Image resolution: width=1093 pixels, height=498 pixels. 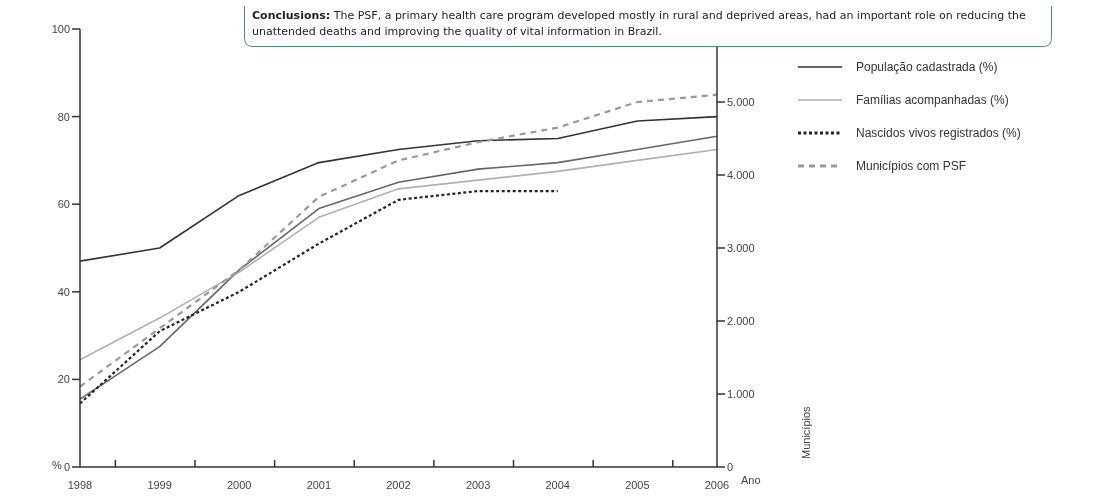 I want to click on x-tick-label: 2004, so click(x=557, y=485).